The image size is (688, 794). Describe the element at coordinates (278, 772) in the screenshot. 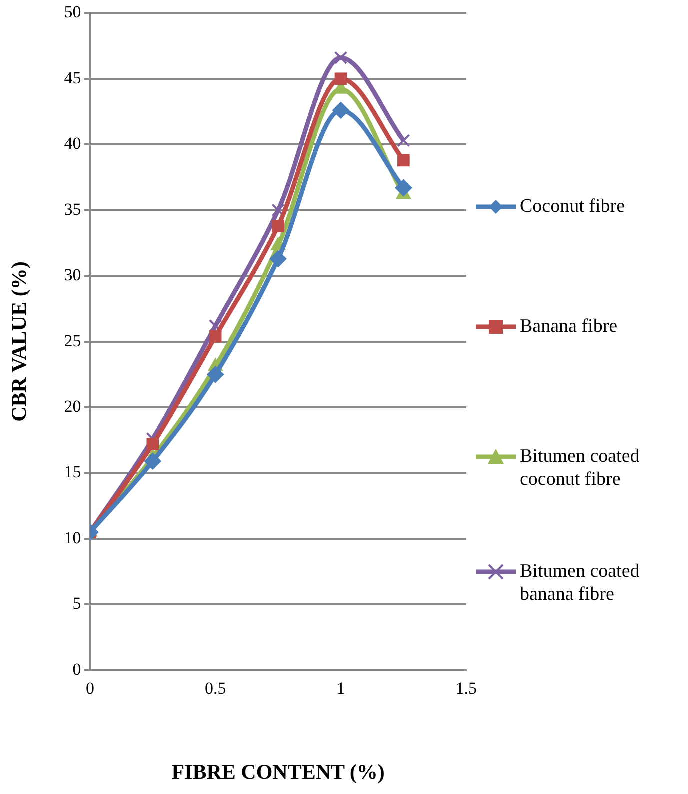

I see `x-axis-title: FIBRE CONTENT (%)` at that location.